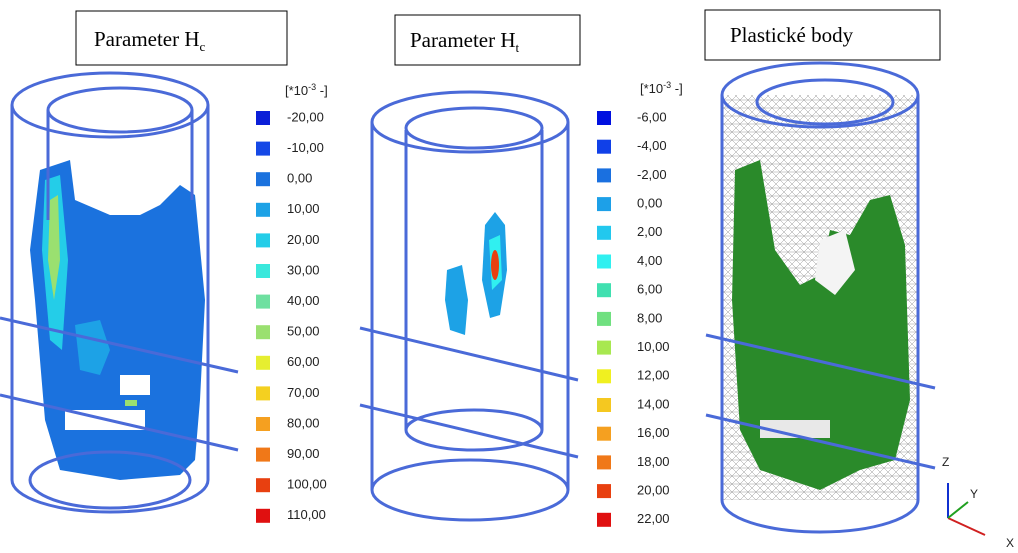 The width and height of the screenshot is (1018, 553). I want to click on legend-label: -6,00, so click(652, 116).